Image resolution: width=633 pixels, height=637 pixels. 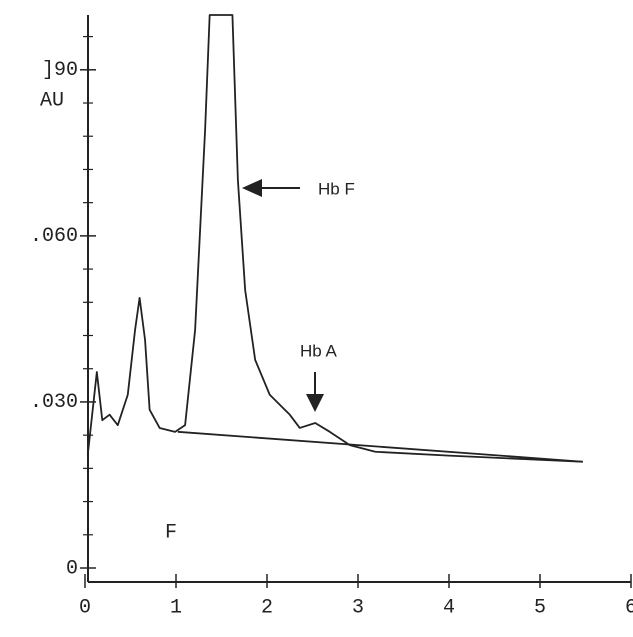 I want to click on y-tick-label: 0, so click(x=72, y=568).